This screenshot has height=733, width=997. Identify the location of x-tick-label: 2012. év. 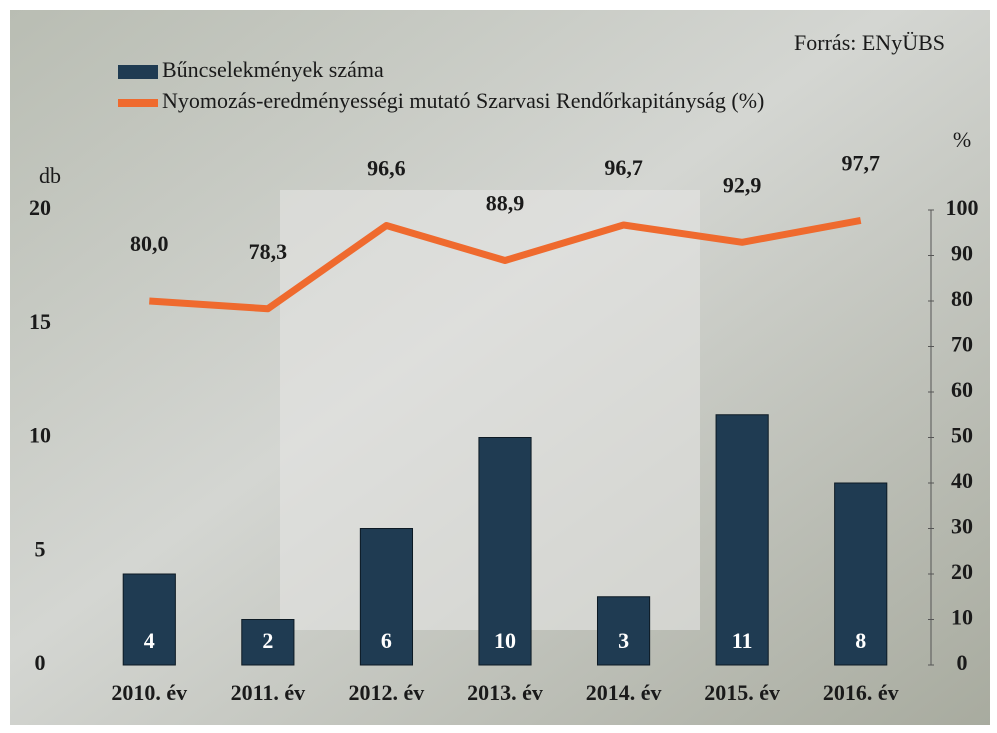
(387, 692).